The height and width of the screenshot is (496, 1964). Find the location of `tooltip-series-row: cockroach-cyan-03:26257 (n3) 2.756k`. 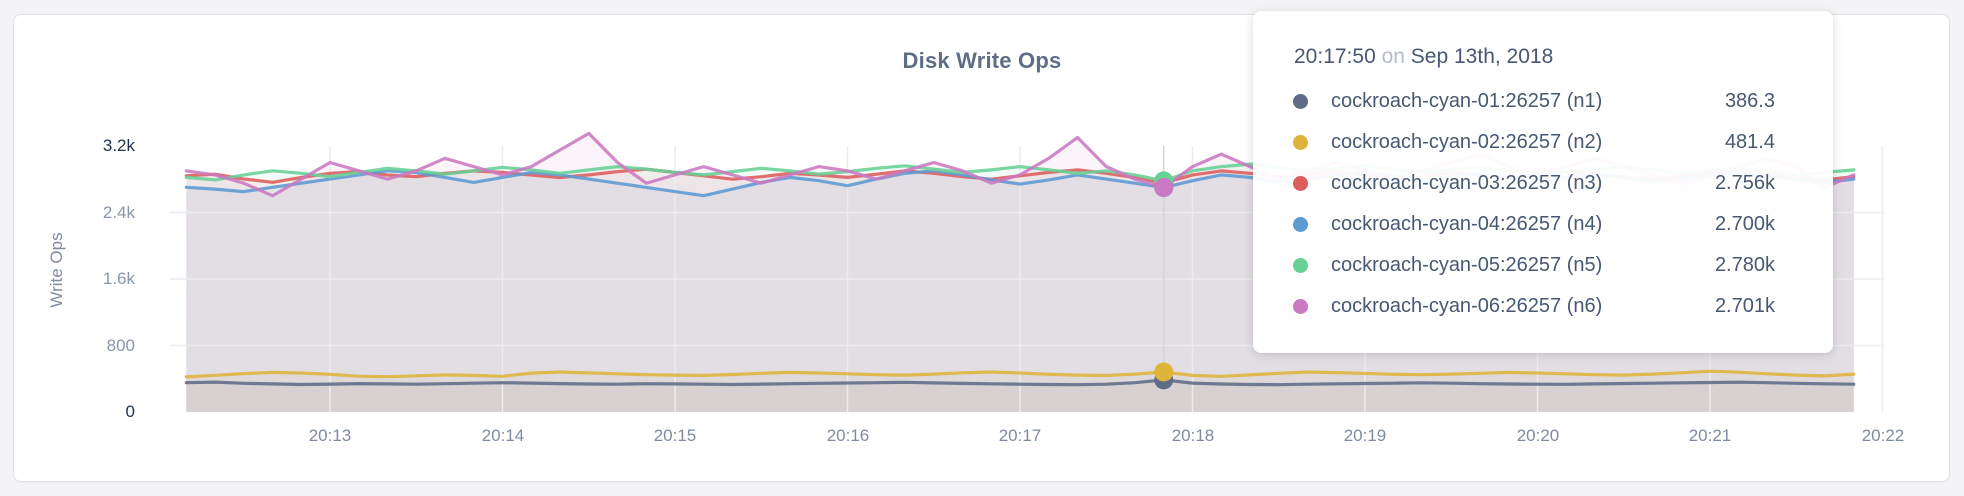

tooltip-series-row: cockroach-cyan-03:26257 (n3) 2.756k is located at coordinates (1534, 183).